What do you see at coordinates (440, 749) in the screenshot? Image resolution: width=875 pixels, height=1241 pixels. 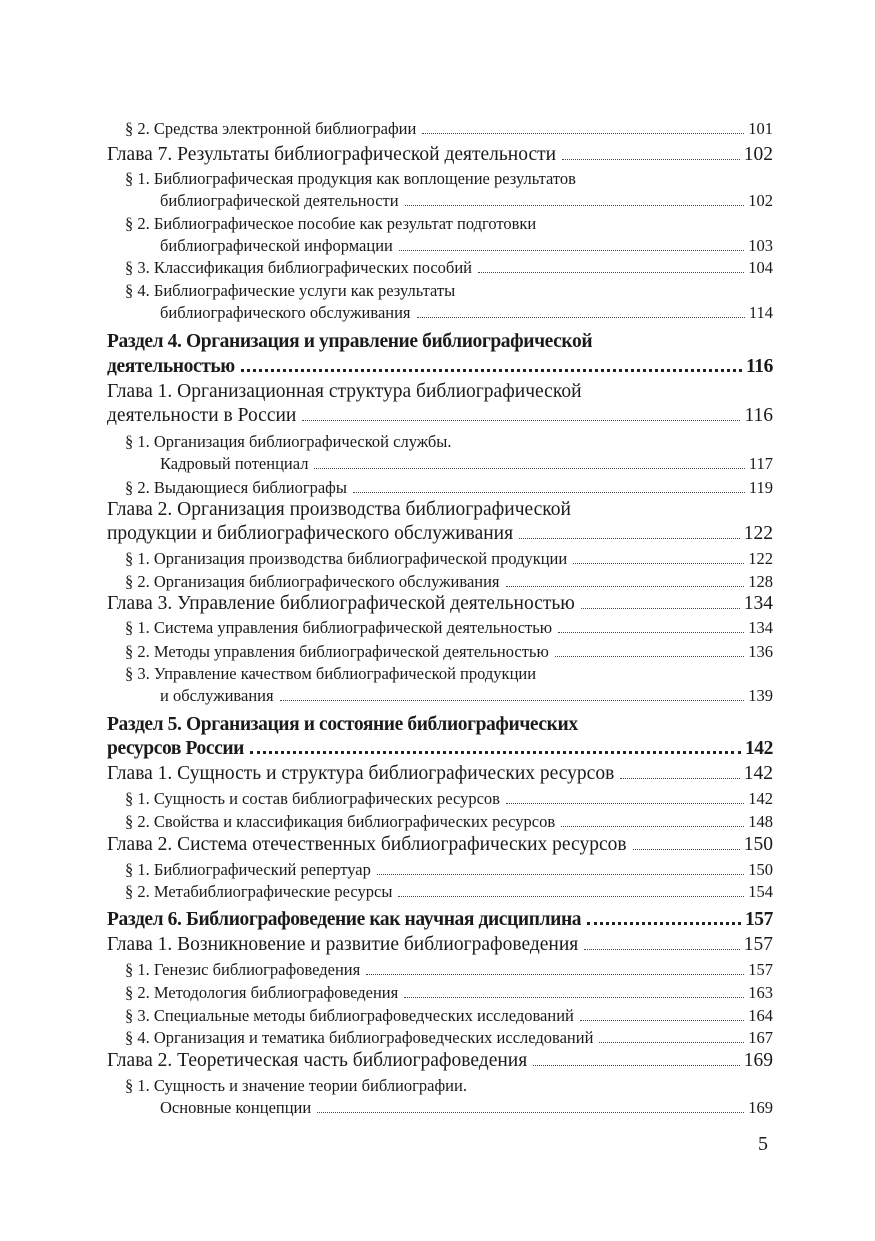 I see `toc-part-line: ресурсов России 142` at bounding box center [440, 749].